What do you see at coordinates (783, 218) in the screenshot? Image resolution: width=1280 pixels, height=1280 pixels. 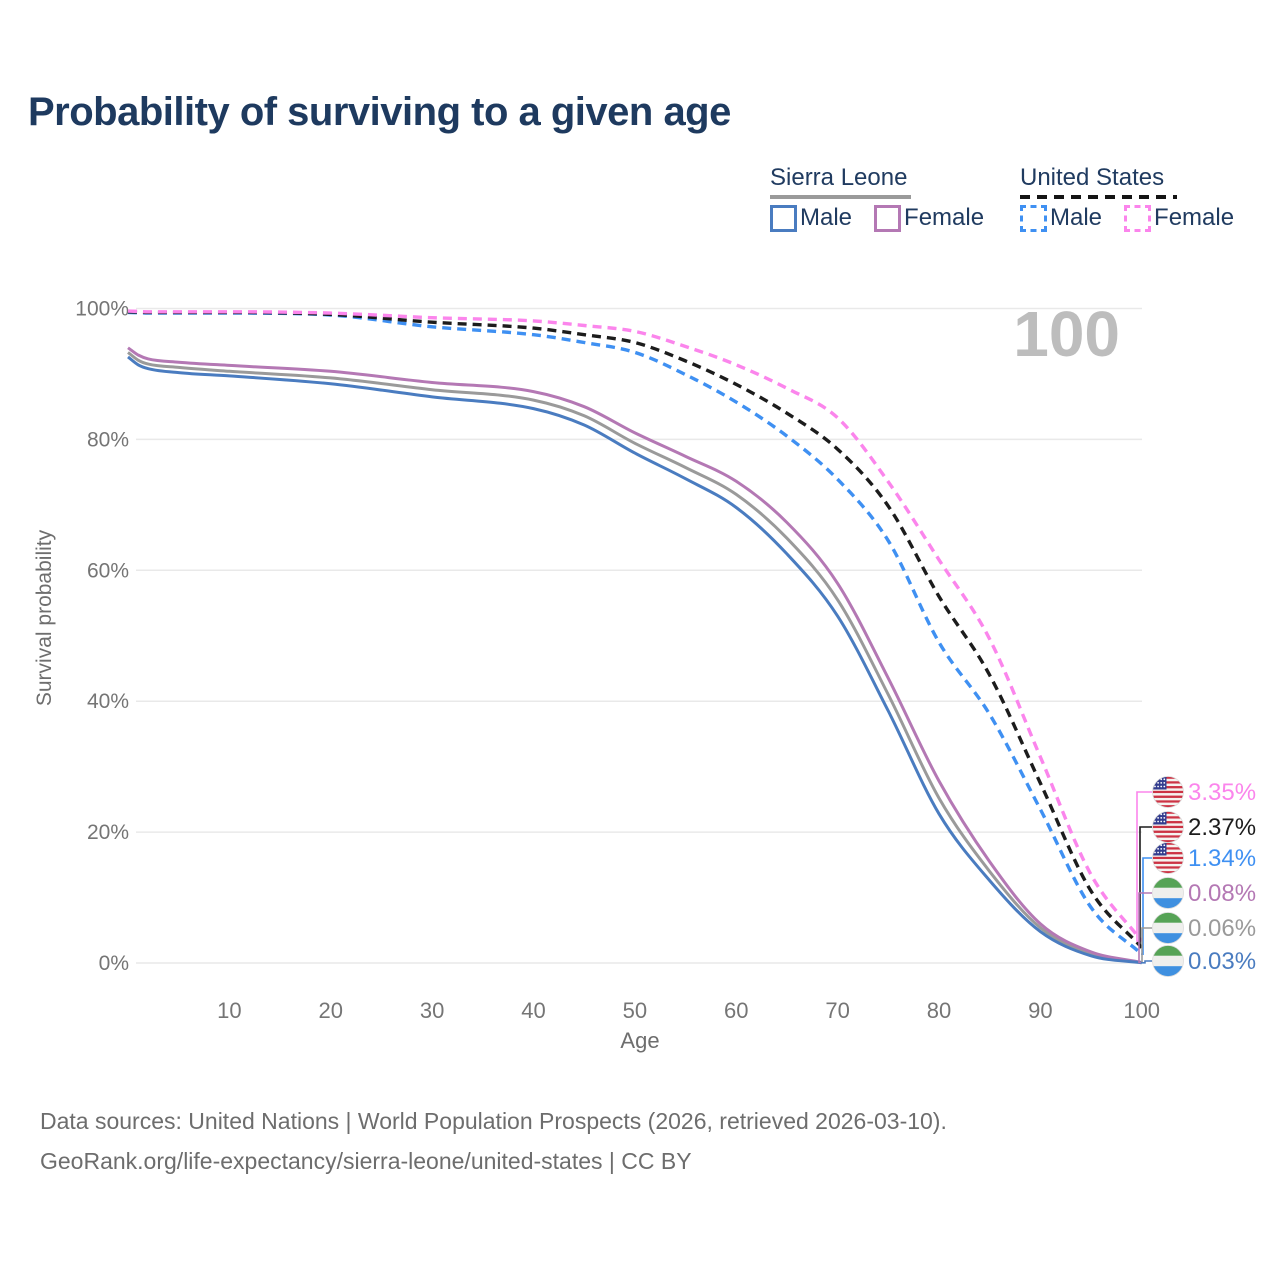 I see `sl-male-swatch` at bounding box center [783, 218].